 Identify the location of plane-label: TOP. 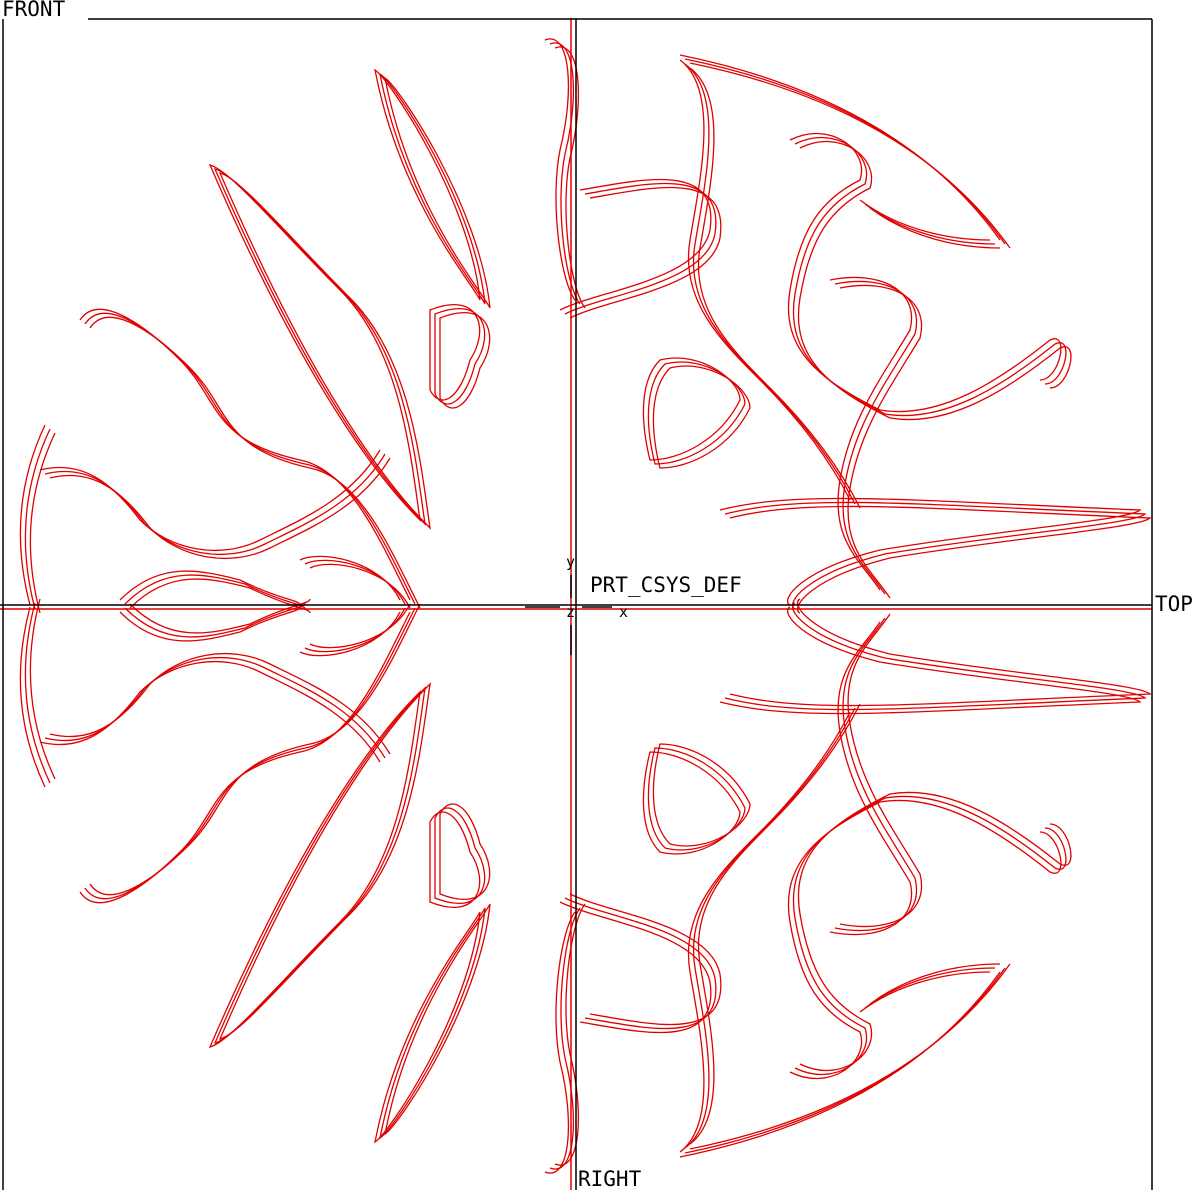
(1174, 604).